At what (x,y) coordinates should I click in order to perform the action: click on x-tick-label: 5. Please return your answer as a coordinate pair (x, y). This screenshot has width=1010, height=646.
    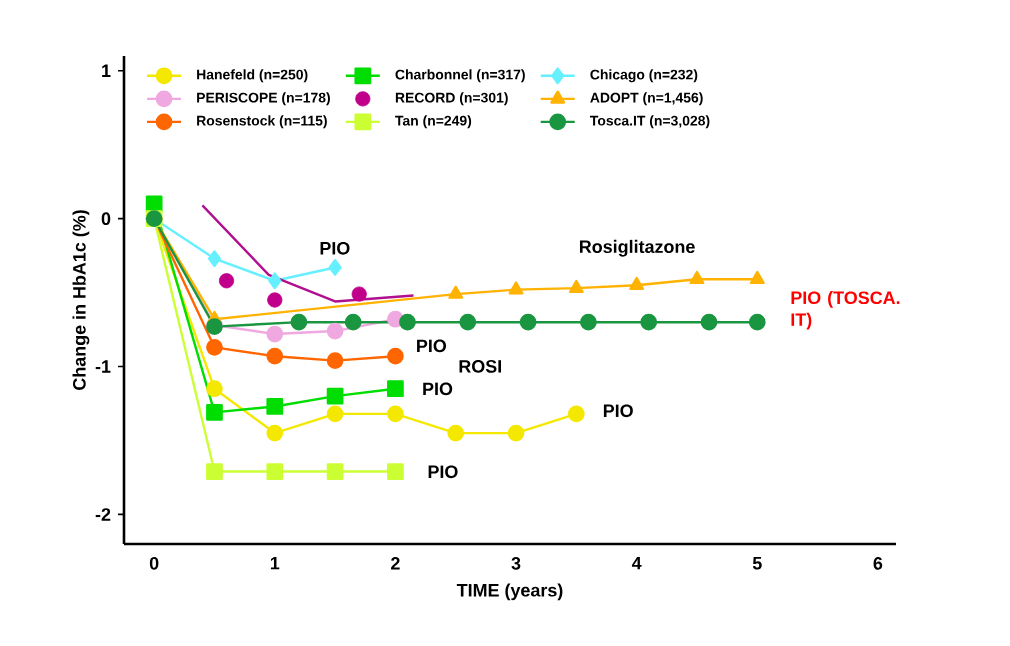
    Looking at the image, I should click on (757, 563).